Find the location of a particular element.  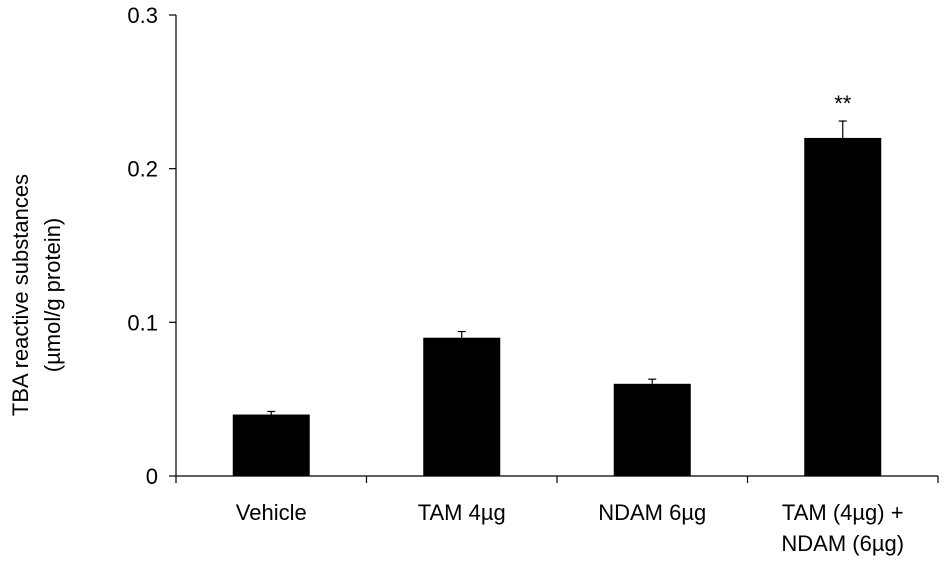

y-tick-label: 0 is located at coordinates (152, 476).